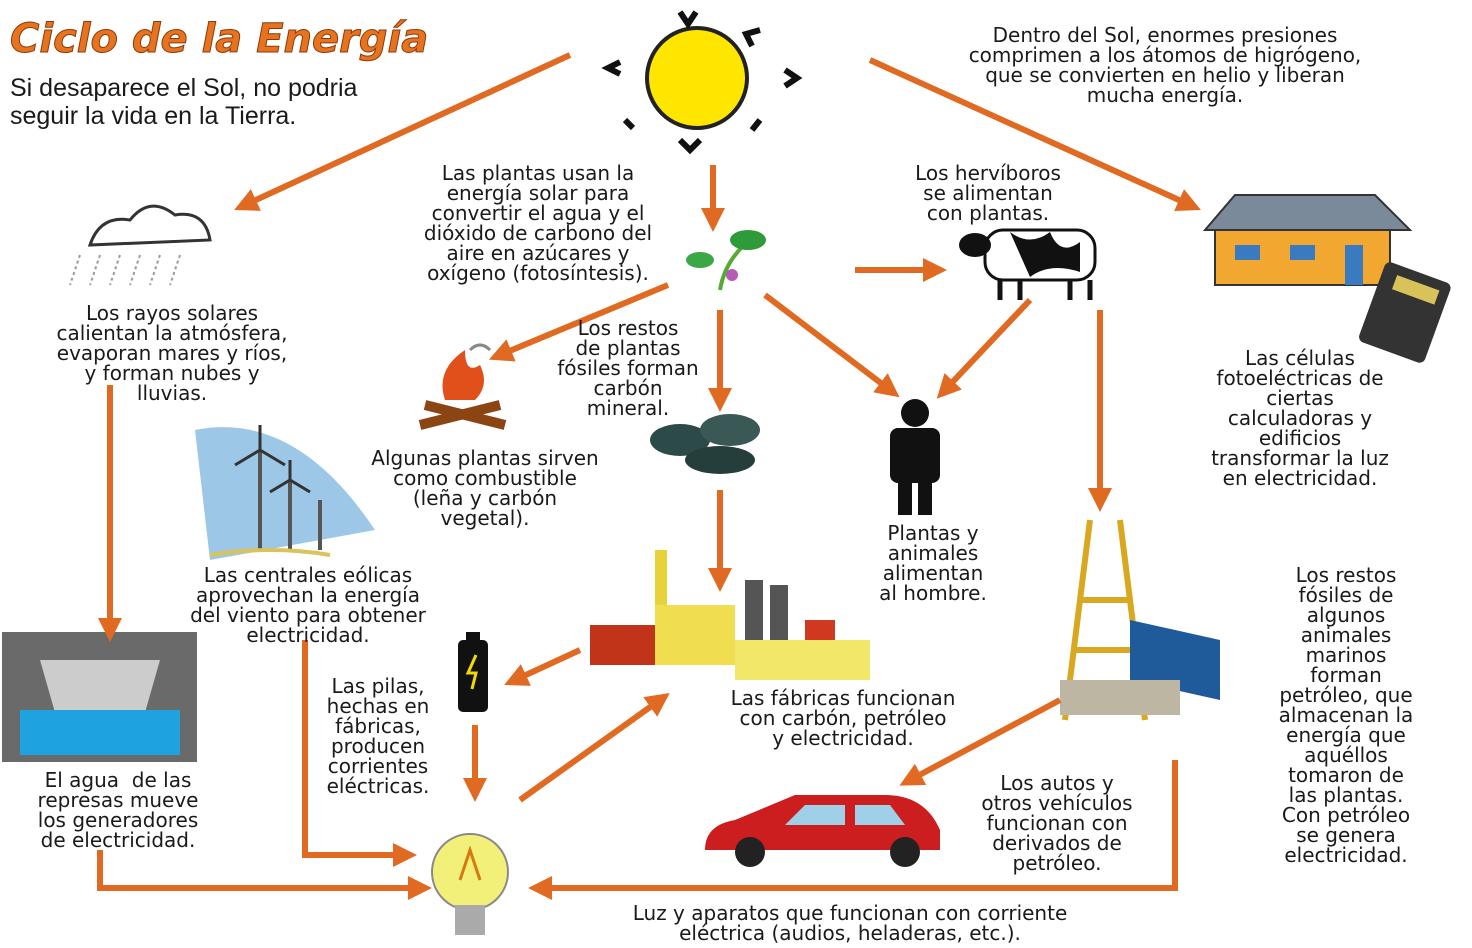  Describe the element at coordinates (153, 116) in the screenshot. I see `subtitle-line: seguir la vida en la Tierra.` at that location.